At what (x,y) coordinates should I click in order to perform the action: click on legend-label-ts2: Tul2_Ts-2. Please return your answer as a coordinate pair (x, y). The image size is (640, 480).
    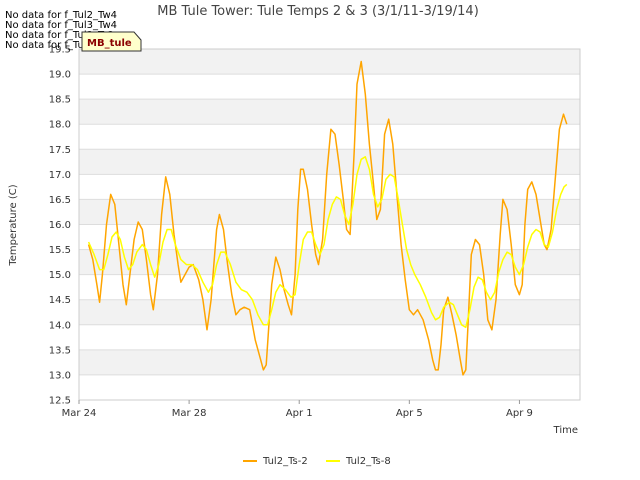
    Looking at the image, I should click on (285, 461).